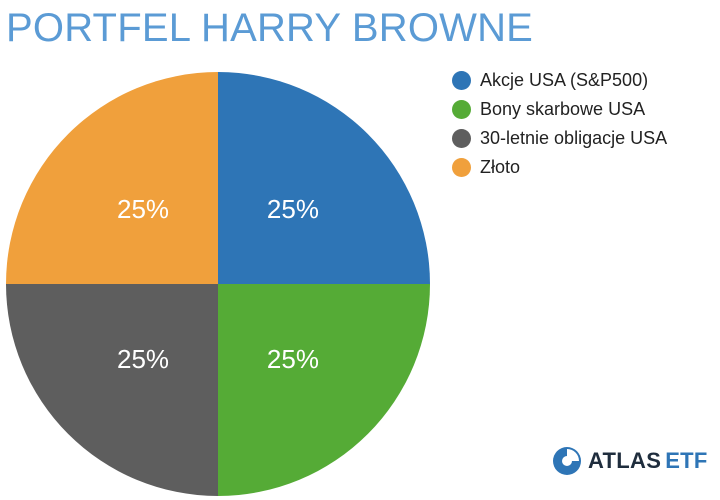 The height and width of the screenshot is (500, 720). Describe the element at coordinates (293, 359) in the screenshot. I see `pie-data-label-2: 25%` at that location.